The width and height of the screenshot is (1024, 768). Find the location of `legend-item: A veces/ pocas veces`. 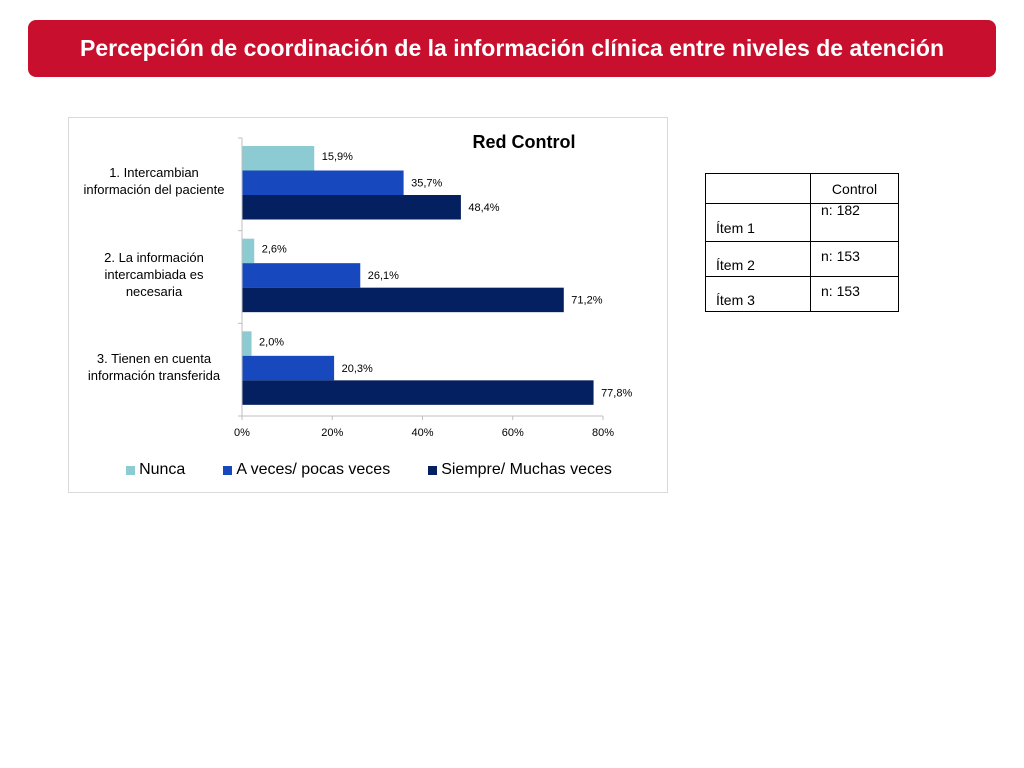

legend-item: A veces/ pocas veces is located at coordinates (306, 470).